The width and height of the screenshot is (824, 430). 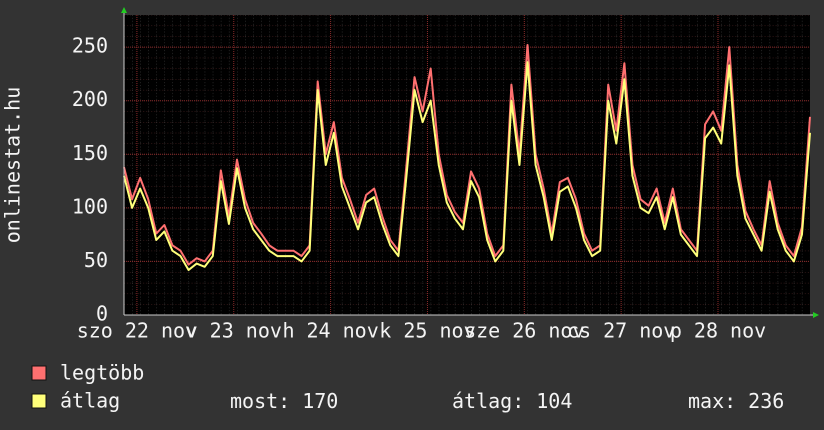 What do you see at coordinates (554, 401) in the screenshot?
I see `stat-value: 104` at bounding box center [554, 401].